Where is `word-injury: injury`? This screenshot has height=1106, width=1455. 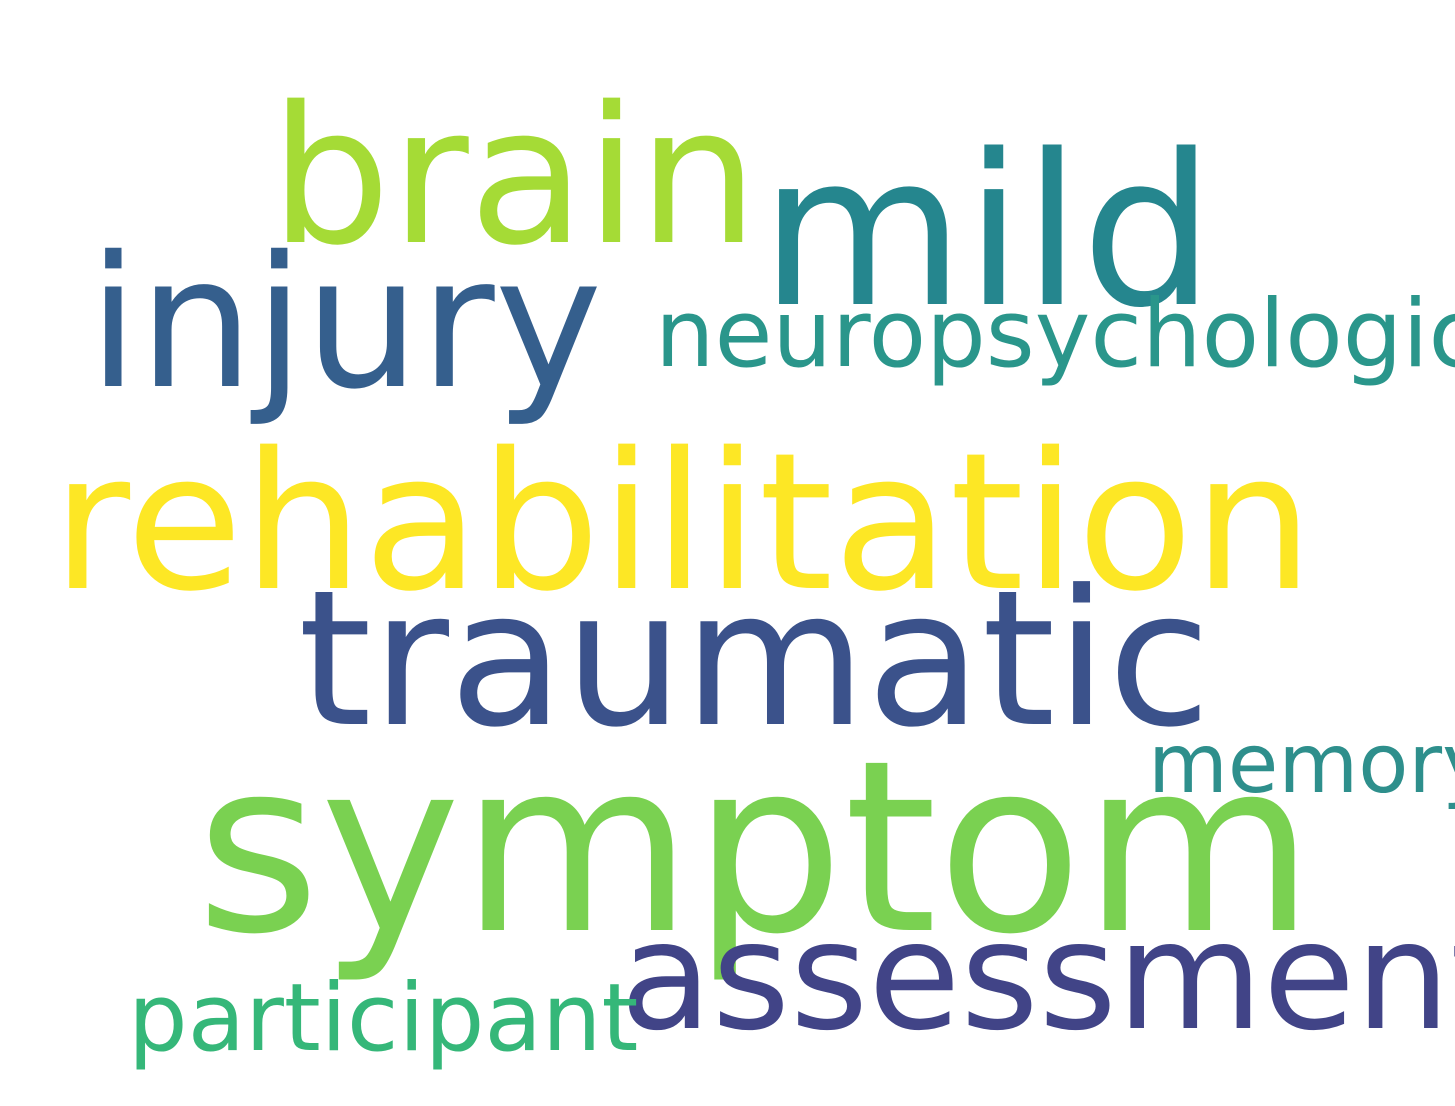 word-injury: injury is located at coordinates (345, 323).